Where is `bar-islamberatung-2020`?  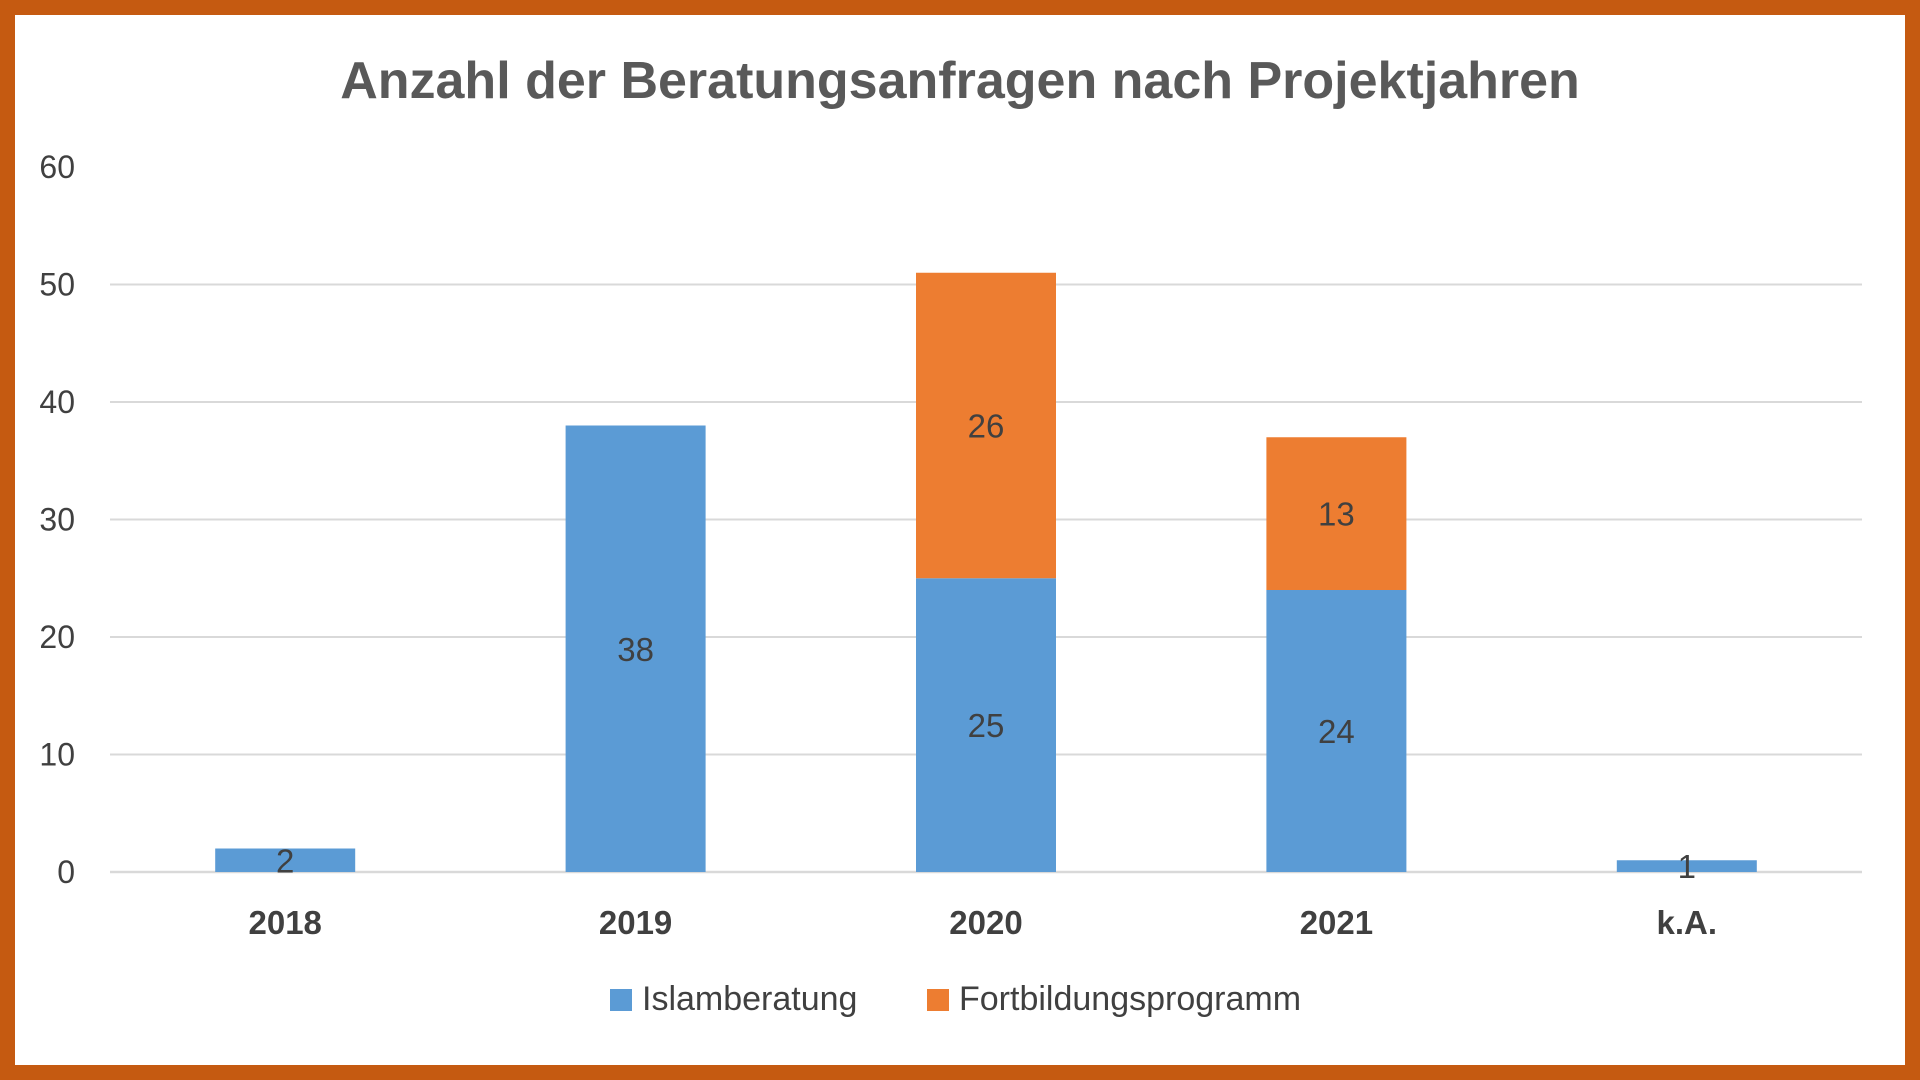 bar-islamberatung-2020 is located at coordinates (986, 725).